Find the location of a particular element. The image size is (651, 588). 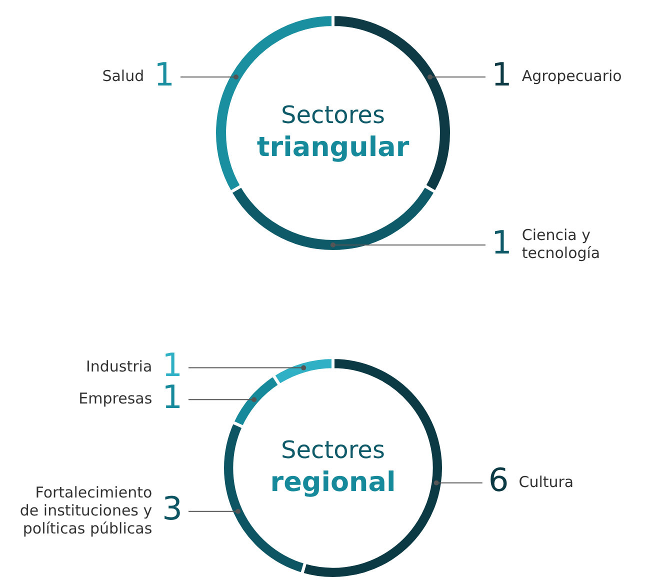

slice-label: Salud is located at coordinates (123, 75).